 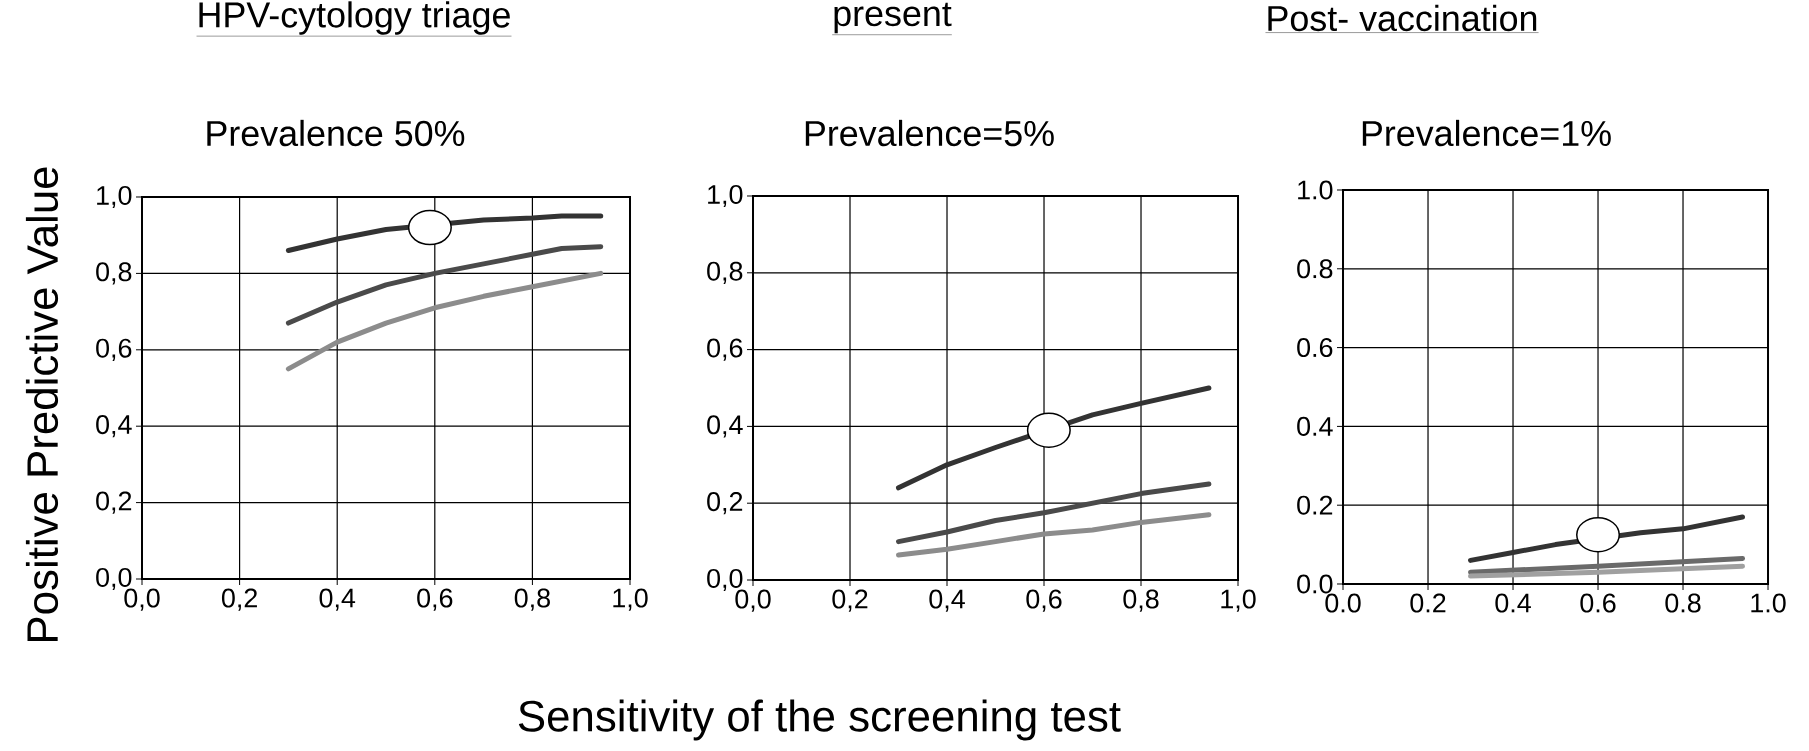 What do you see at coordinates (1768, 603) in the screenshot?
I see `x-tick-label: 1.0` at bounding box center [1768, 603].